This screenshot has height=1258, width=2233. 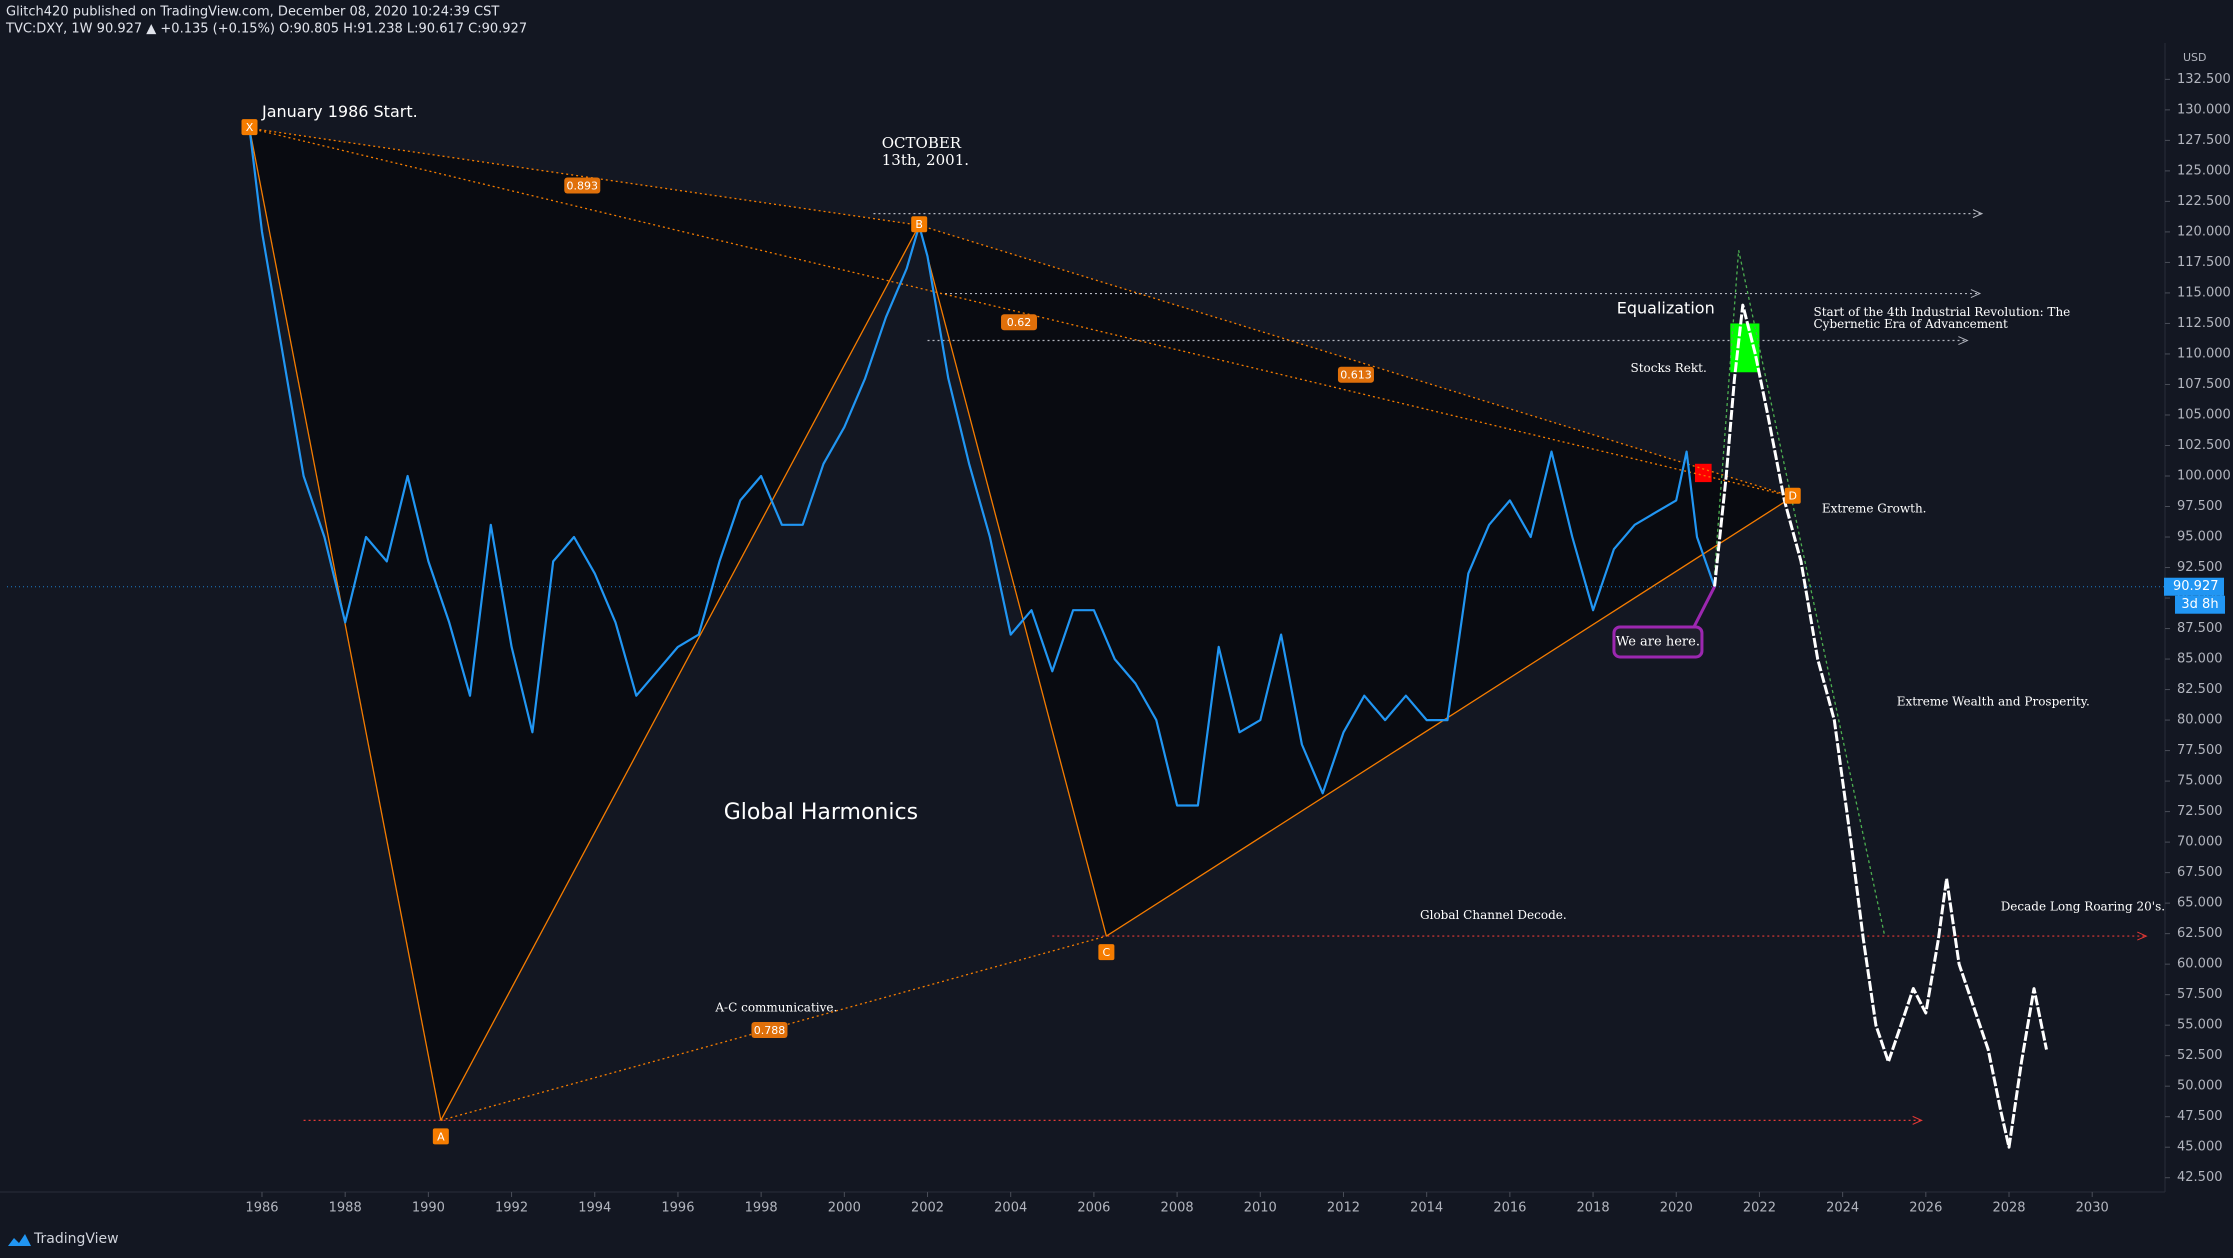 I want to click on y-tick-label: 82.500, so click(x=2200, y=689).